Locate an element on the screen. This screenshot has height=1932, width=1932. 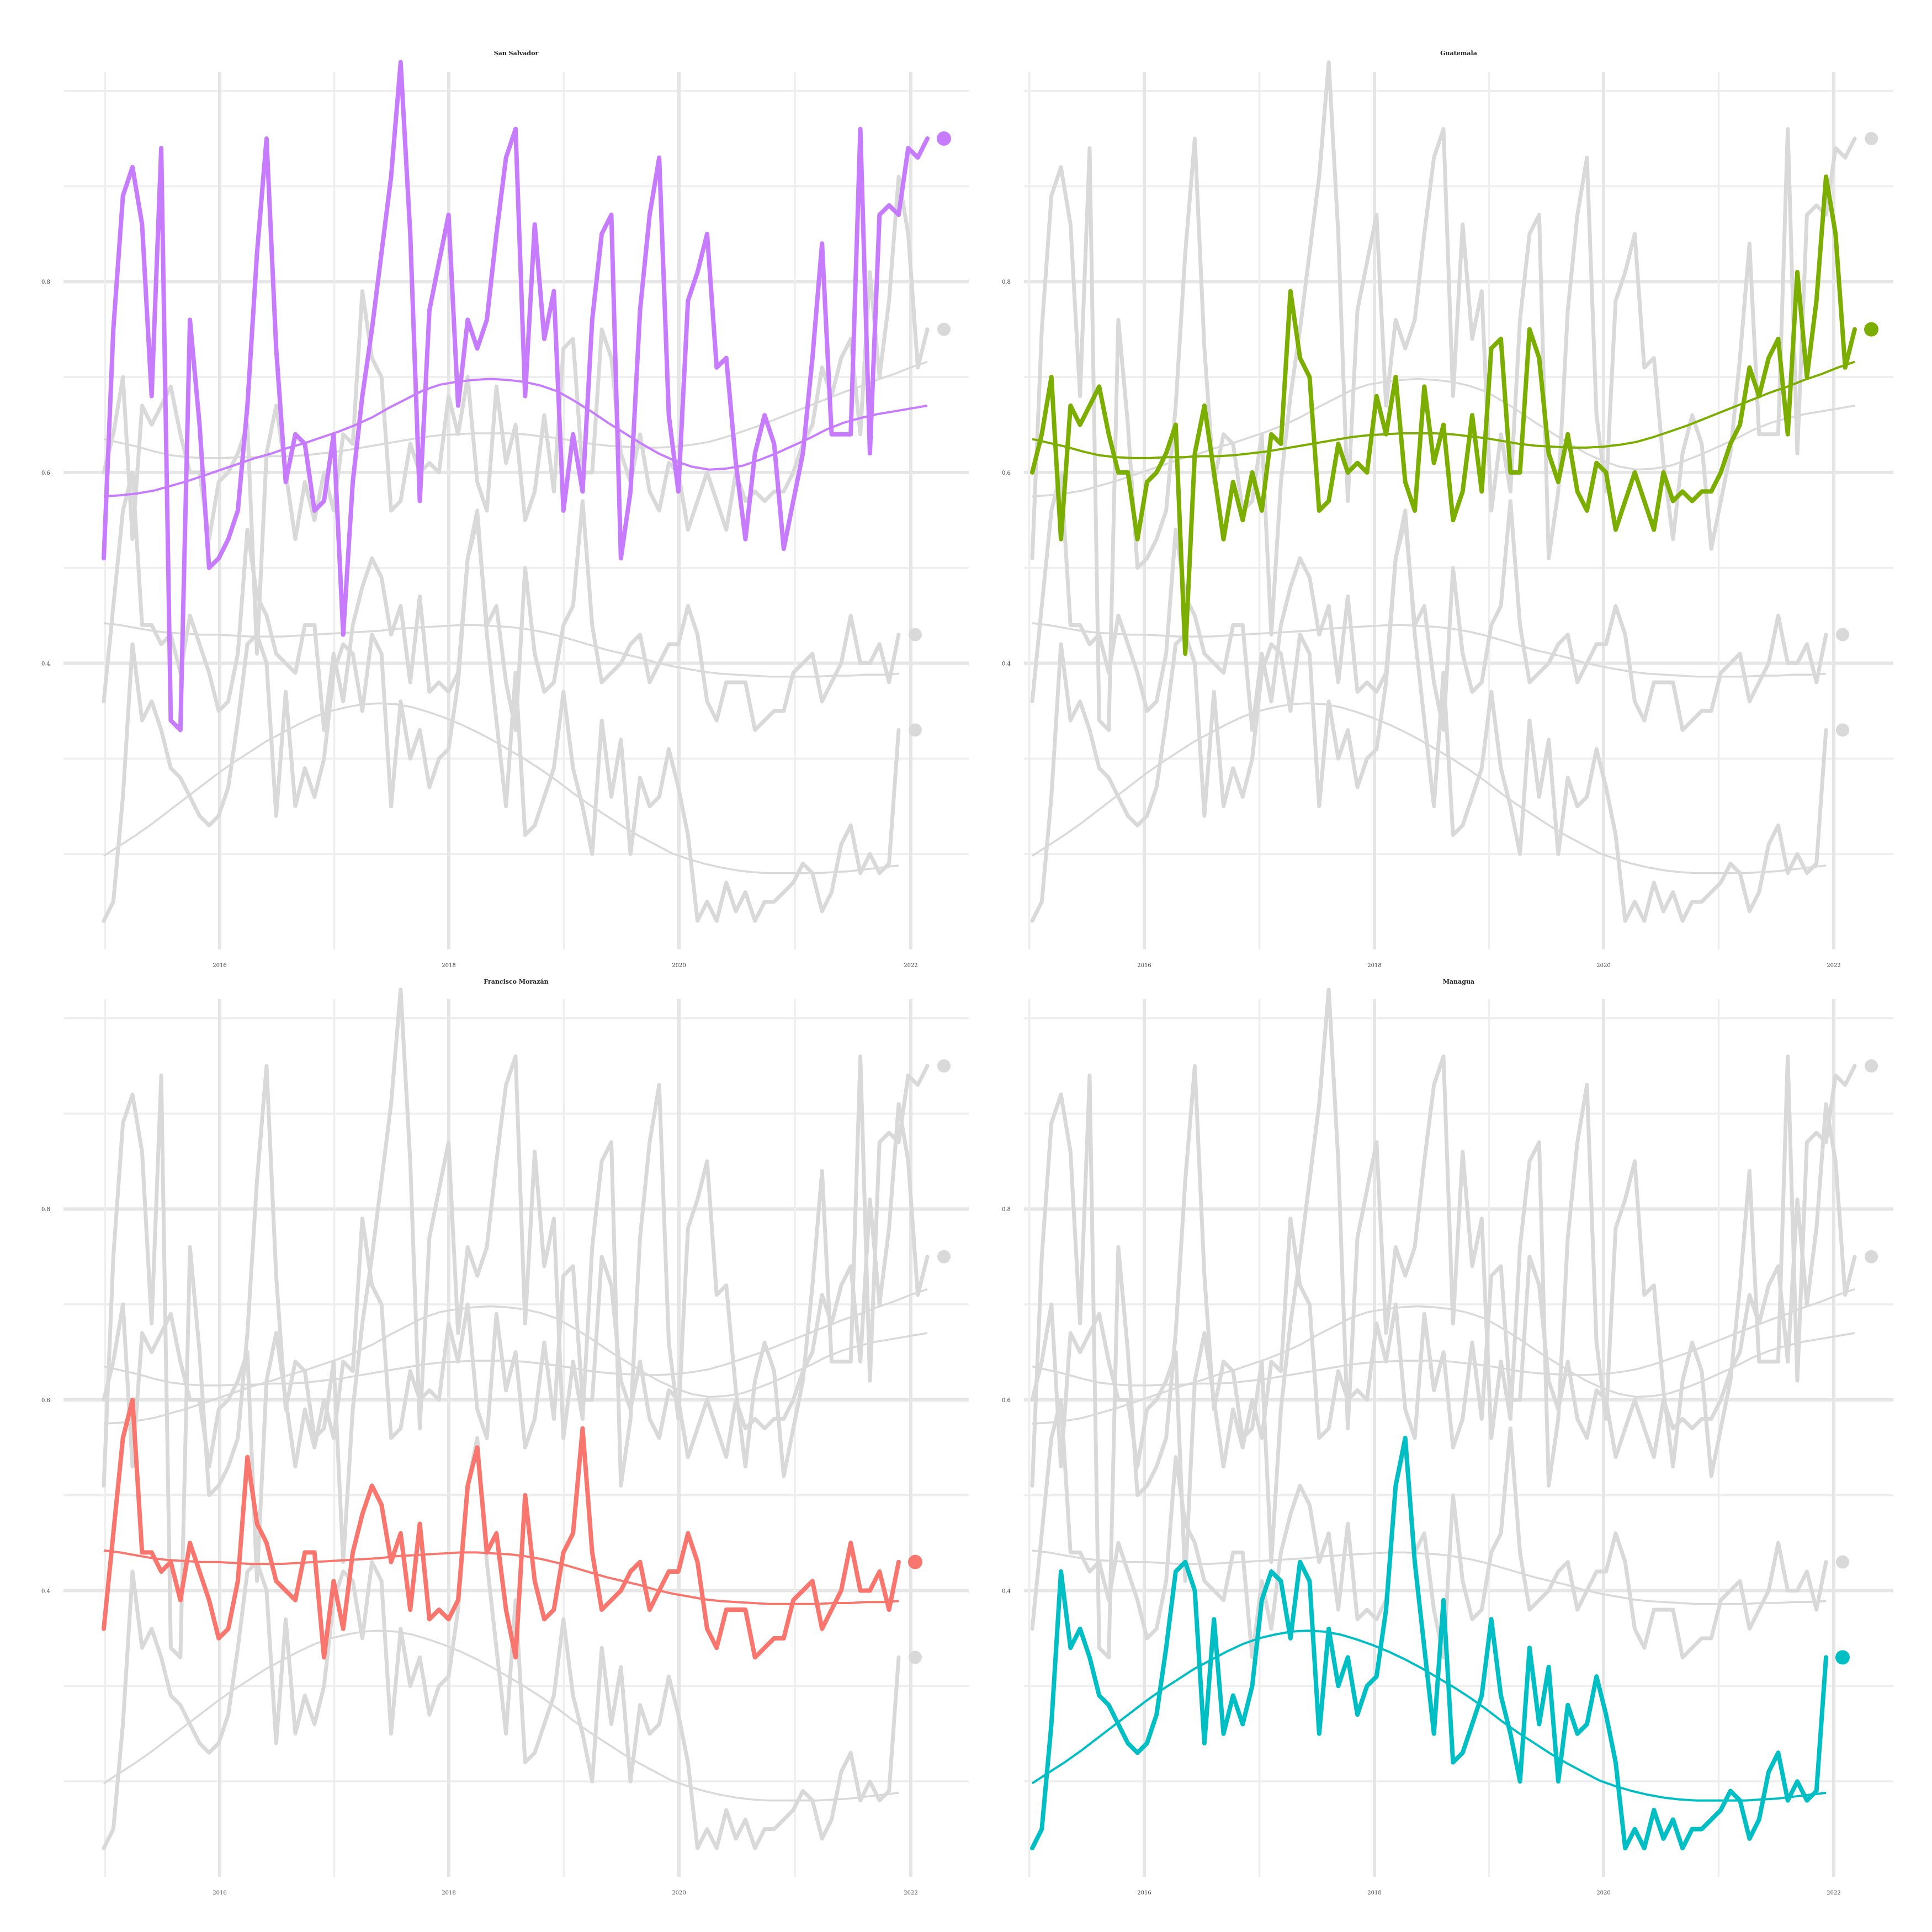
panel-title: Guatemala is located at coordinates (1459, 54).